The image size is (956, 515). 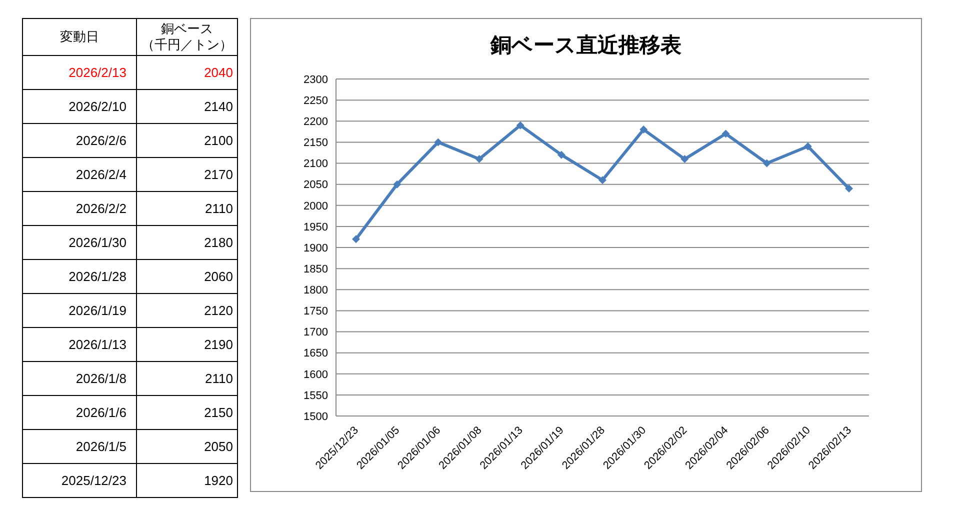 I want to click on text: 変動日, so click(x=80, y=37).